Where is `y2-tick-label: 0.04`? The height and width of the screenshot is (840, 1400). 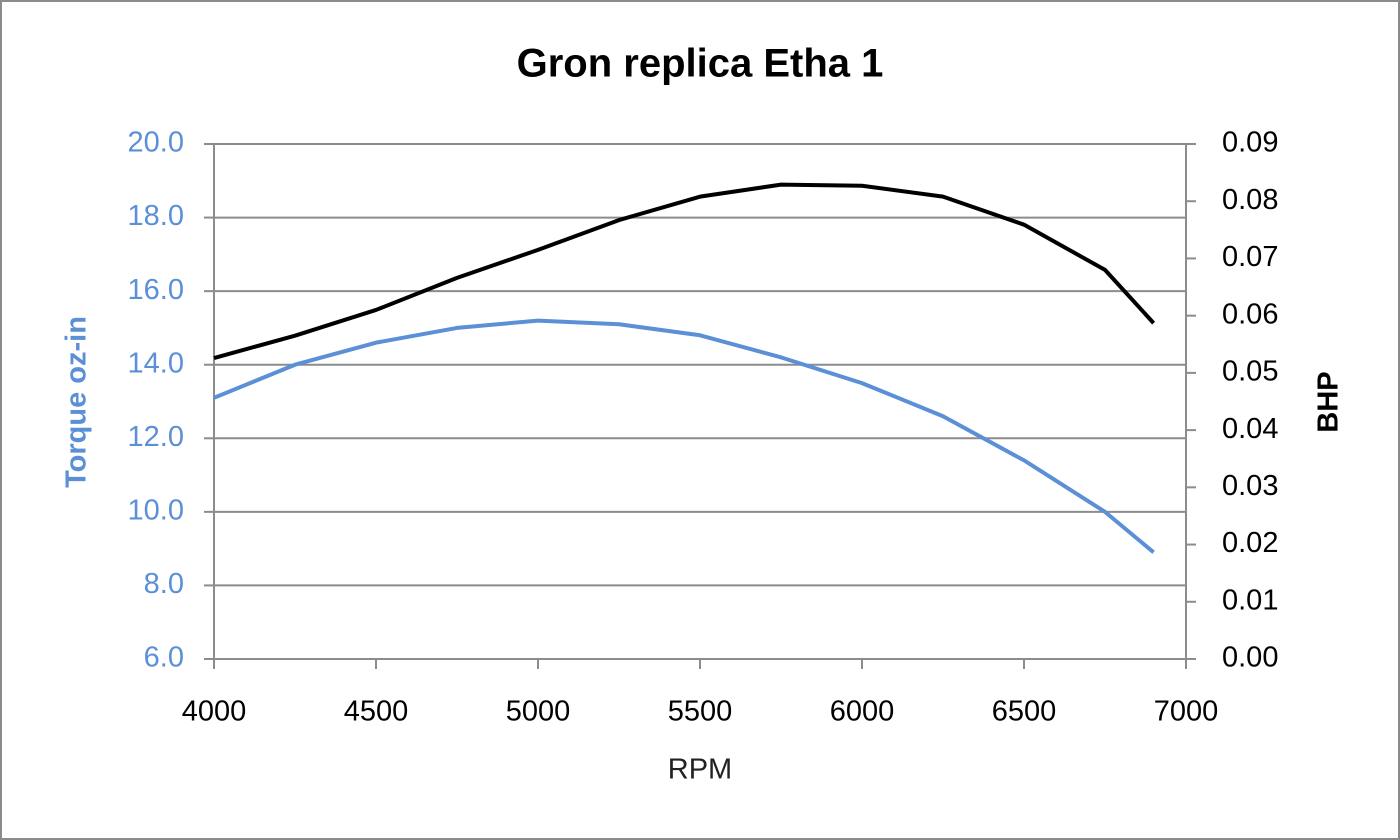 y2-tick-label: 0.04 is located at coordinates (1250, 429).